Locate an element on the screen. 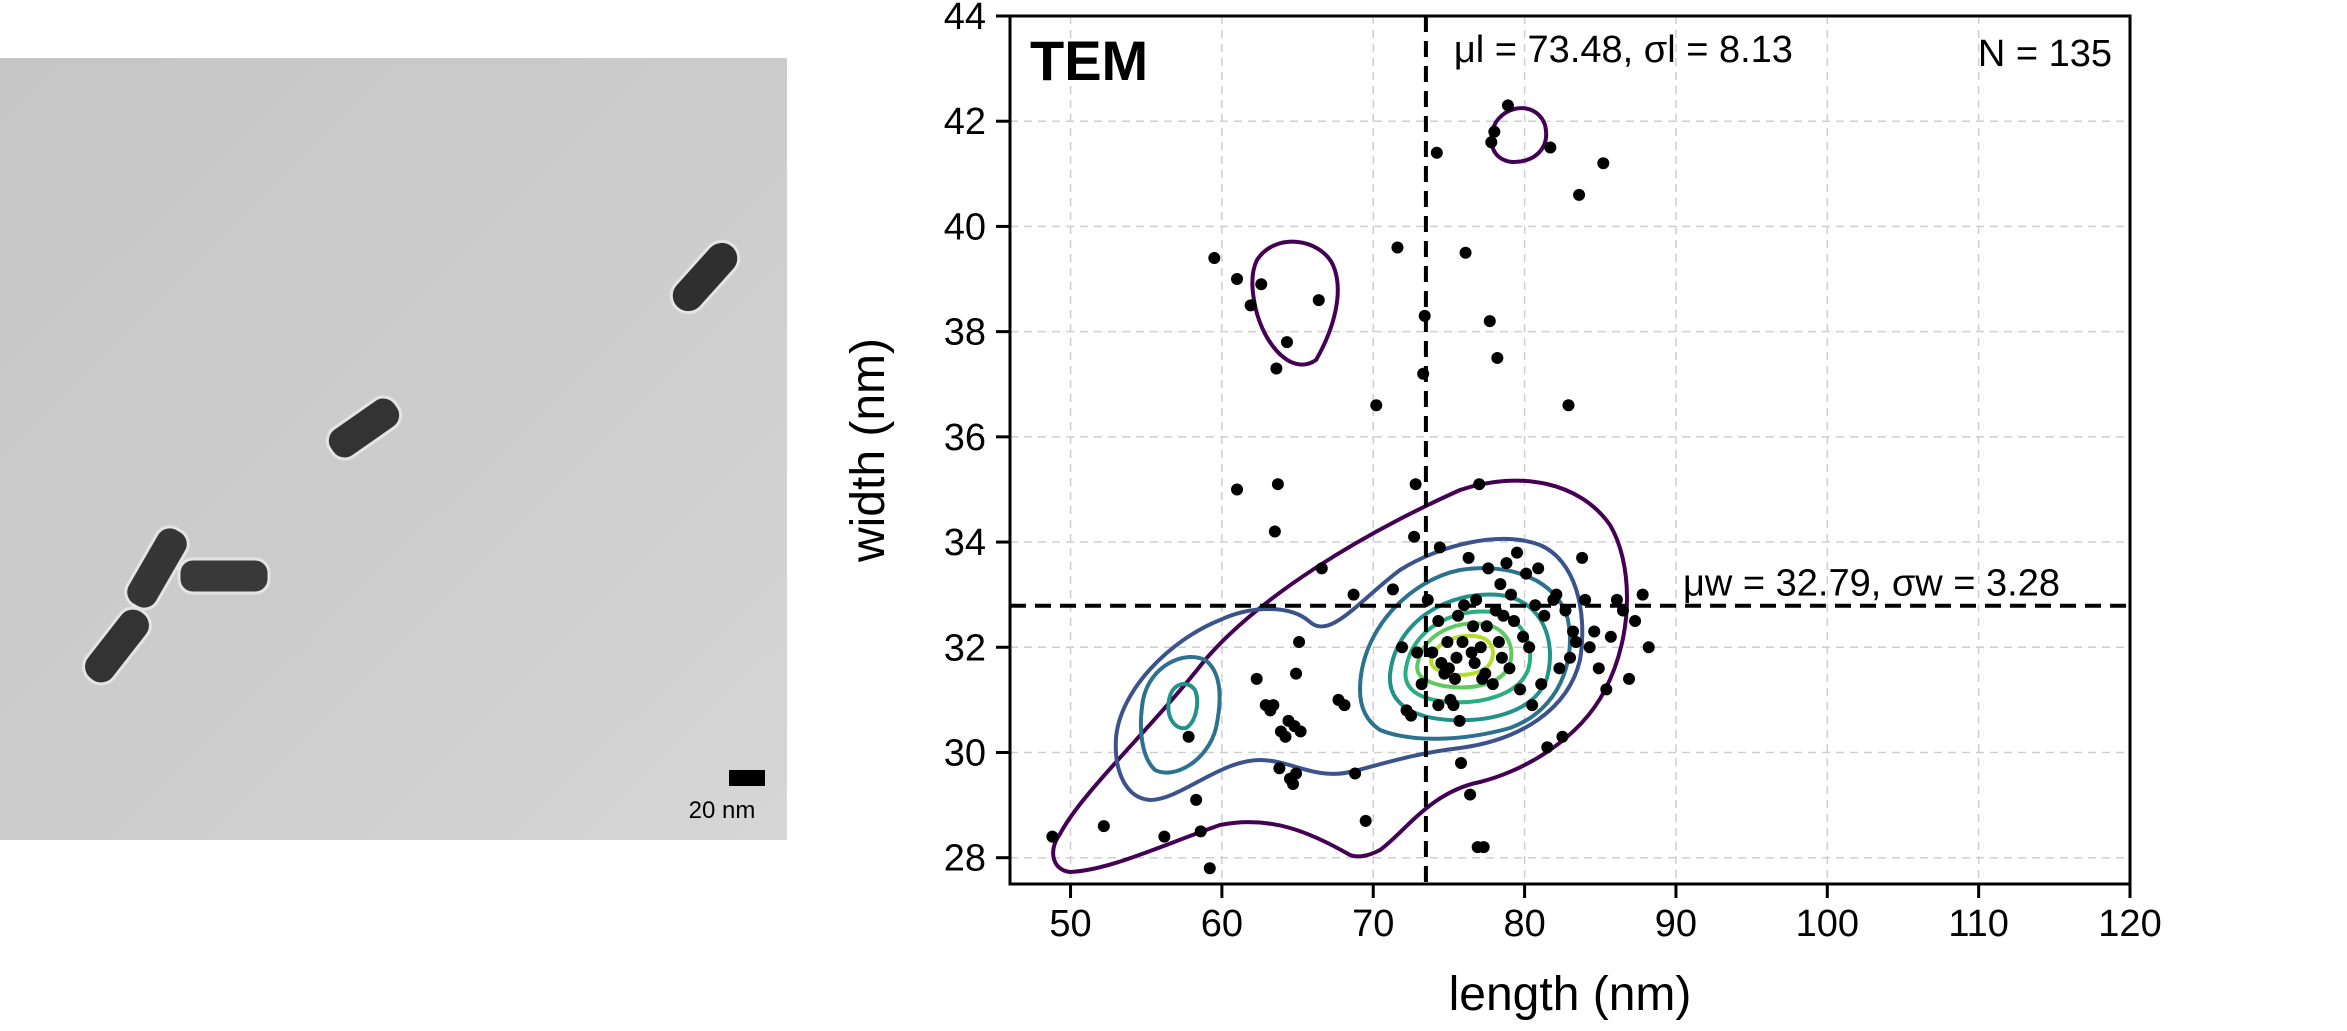  x-tick-label: 110 is located at coordinates (1978, 924).